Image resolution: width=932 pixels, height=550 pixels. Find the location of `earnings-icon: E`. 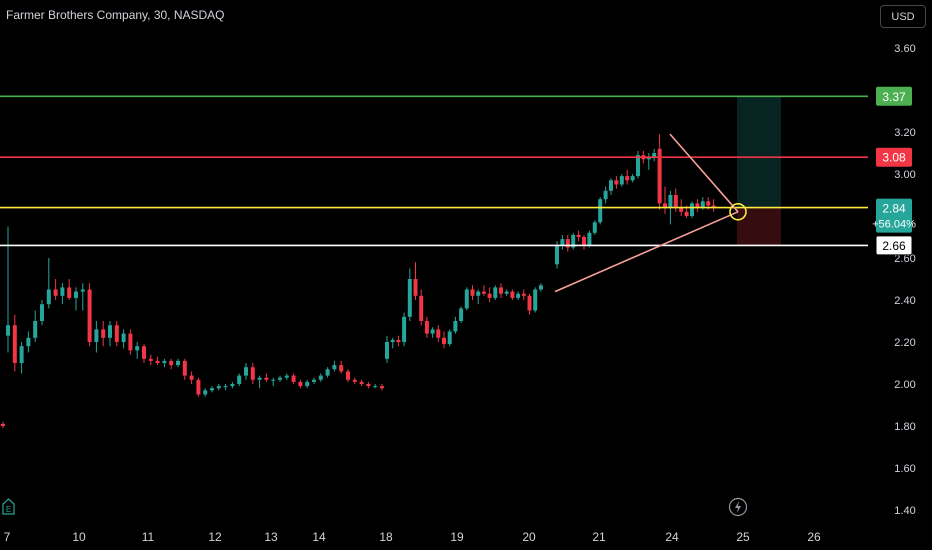

earnings-icon: E is located at coordinates (8, 506).